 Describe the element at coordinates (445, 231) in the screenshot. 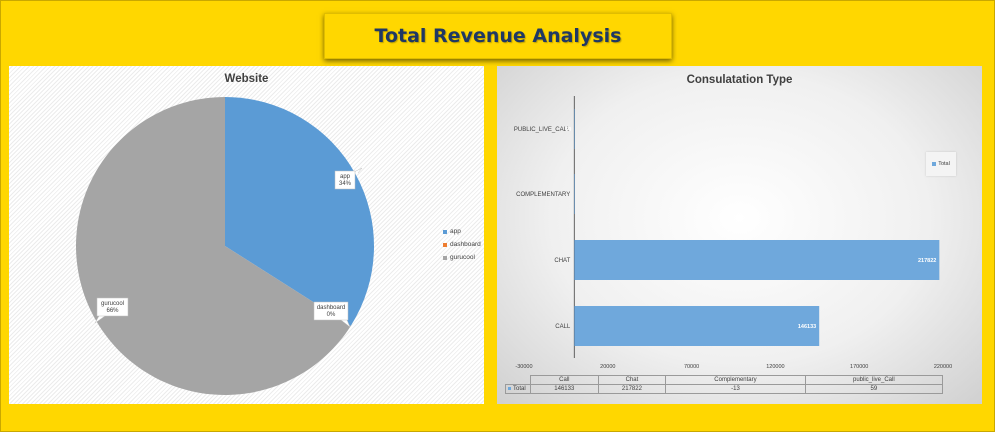

I see `legend-swatch-app` at that location.